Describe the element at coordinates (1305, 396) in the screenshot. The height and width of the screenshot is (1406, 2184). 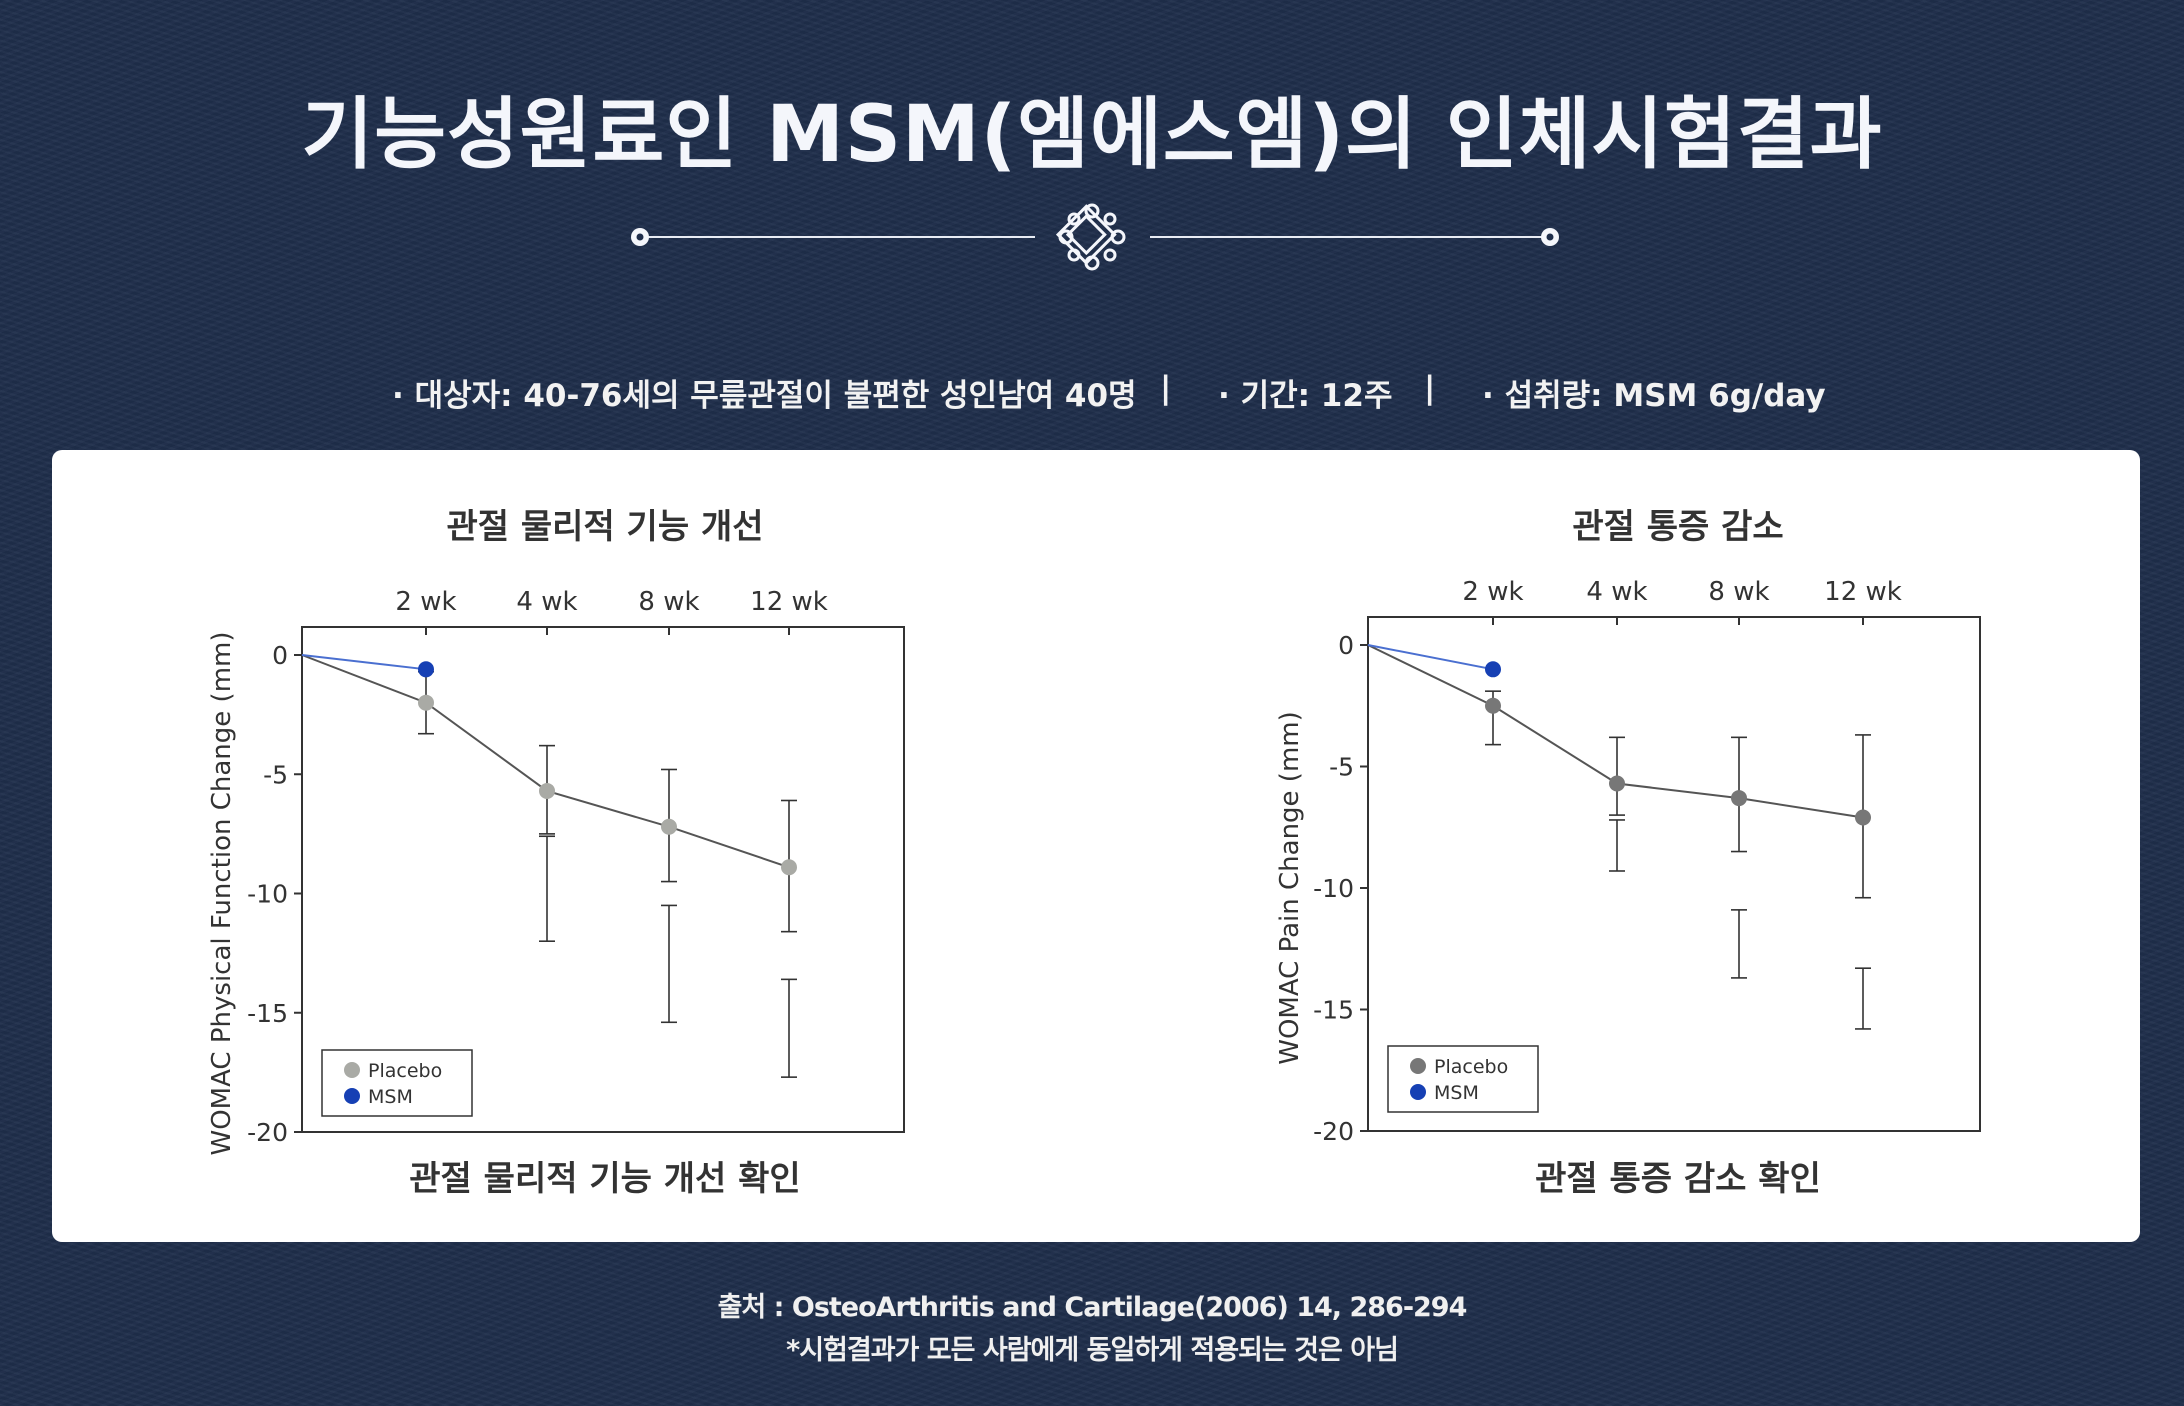
I see `info-period: · 기간: 12주` at that location.